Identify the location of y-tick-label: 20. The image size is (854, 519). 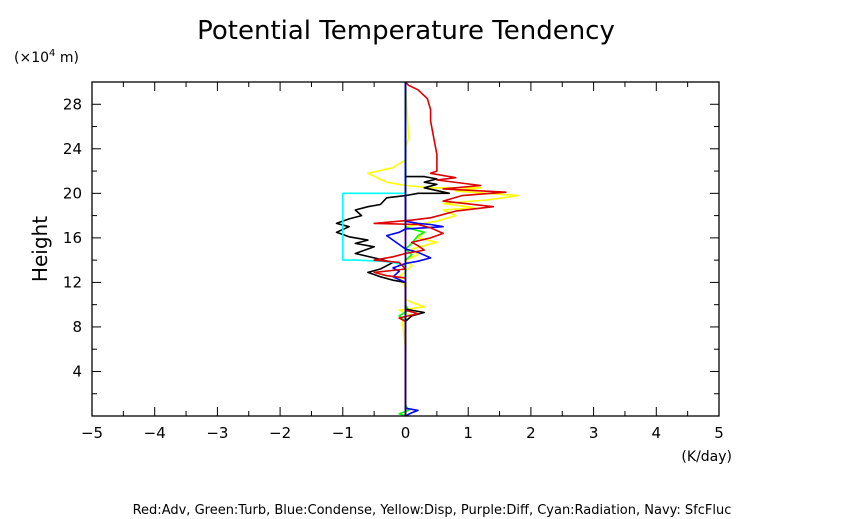
(72, 193).